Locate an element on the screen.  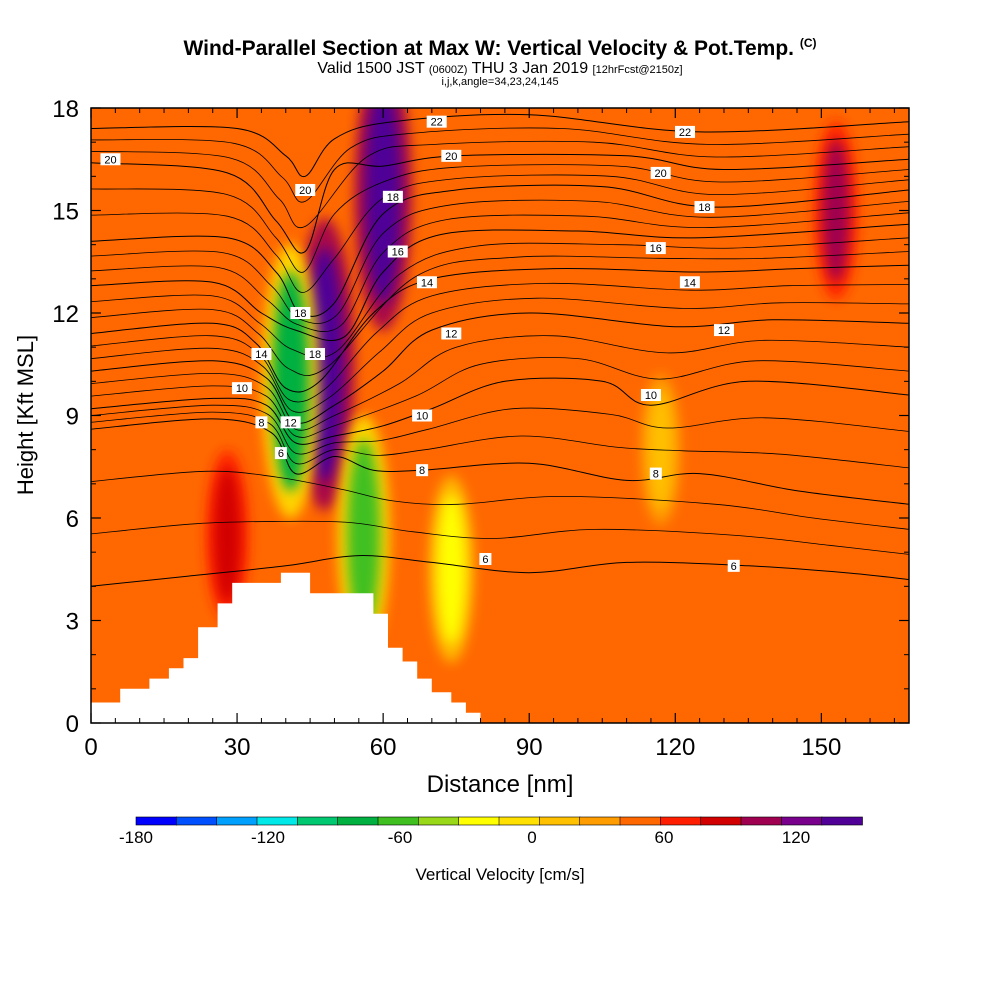
y-tick-label: 12 is located at coordinates (65, 314).